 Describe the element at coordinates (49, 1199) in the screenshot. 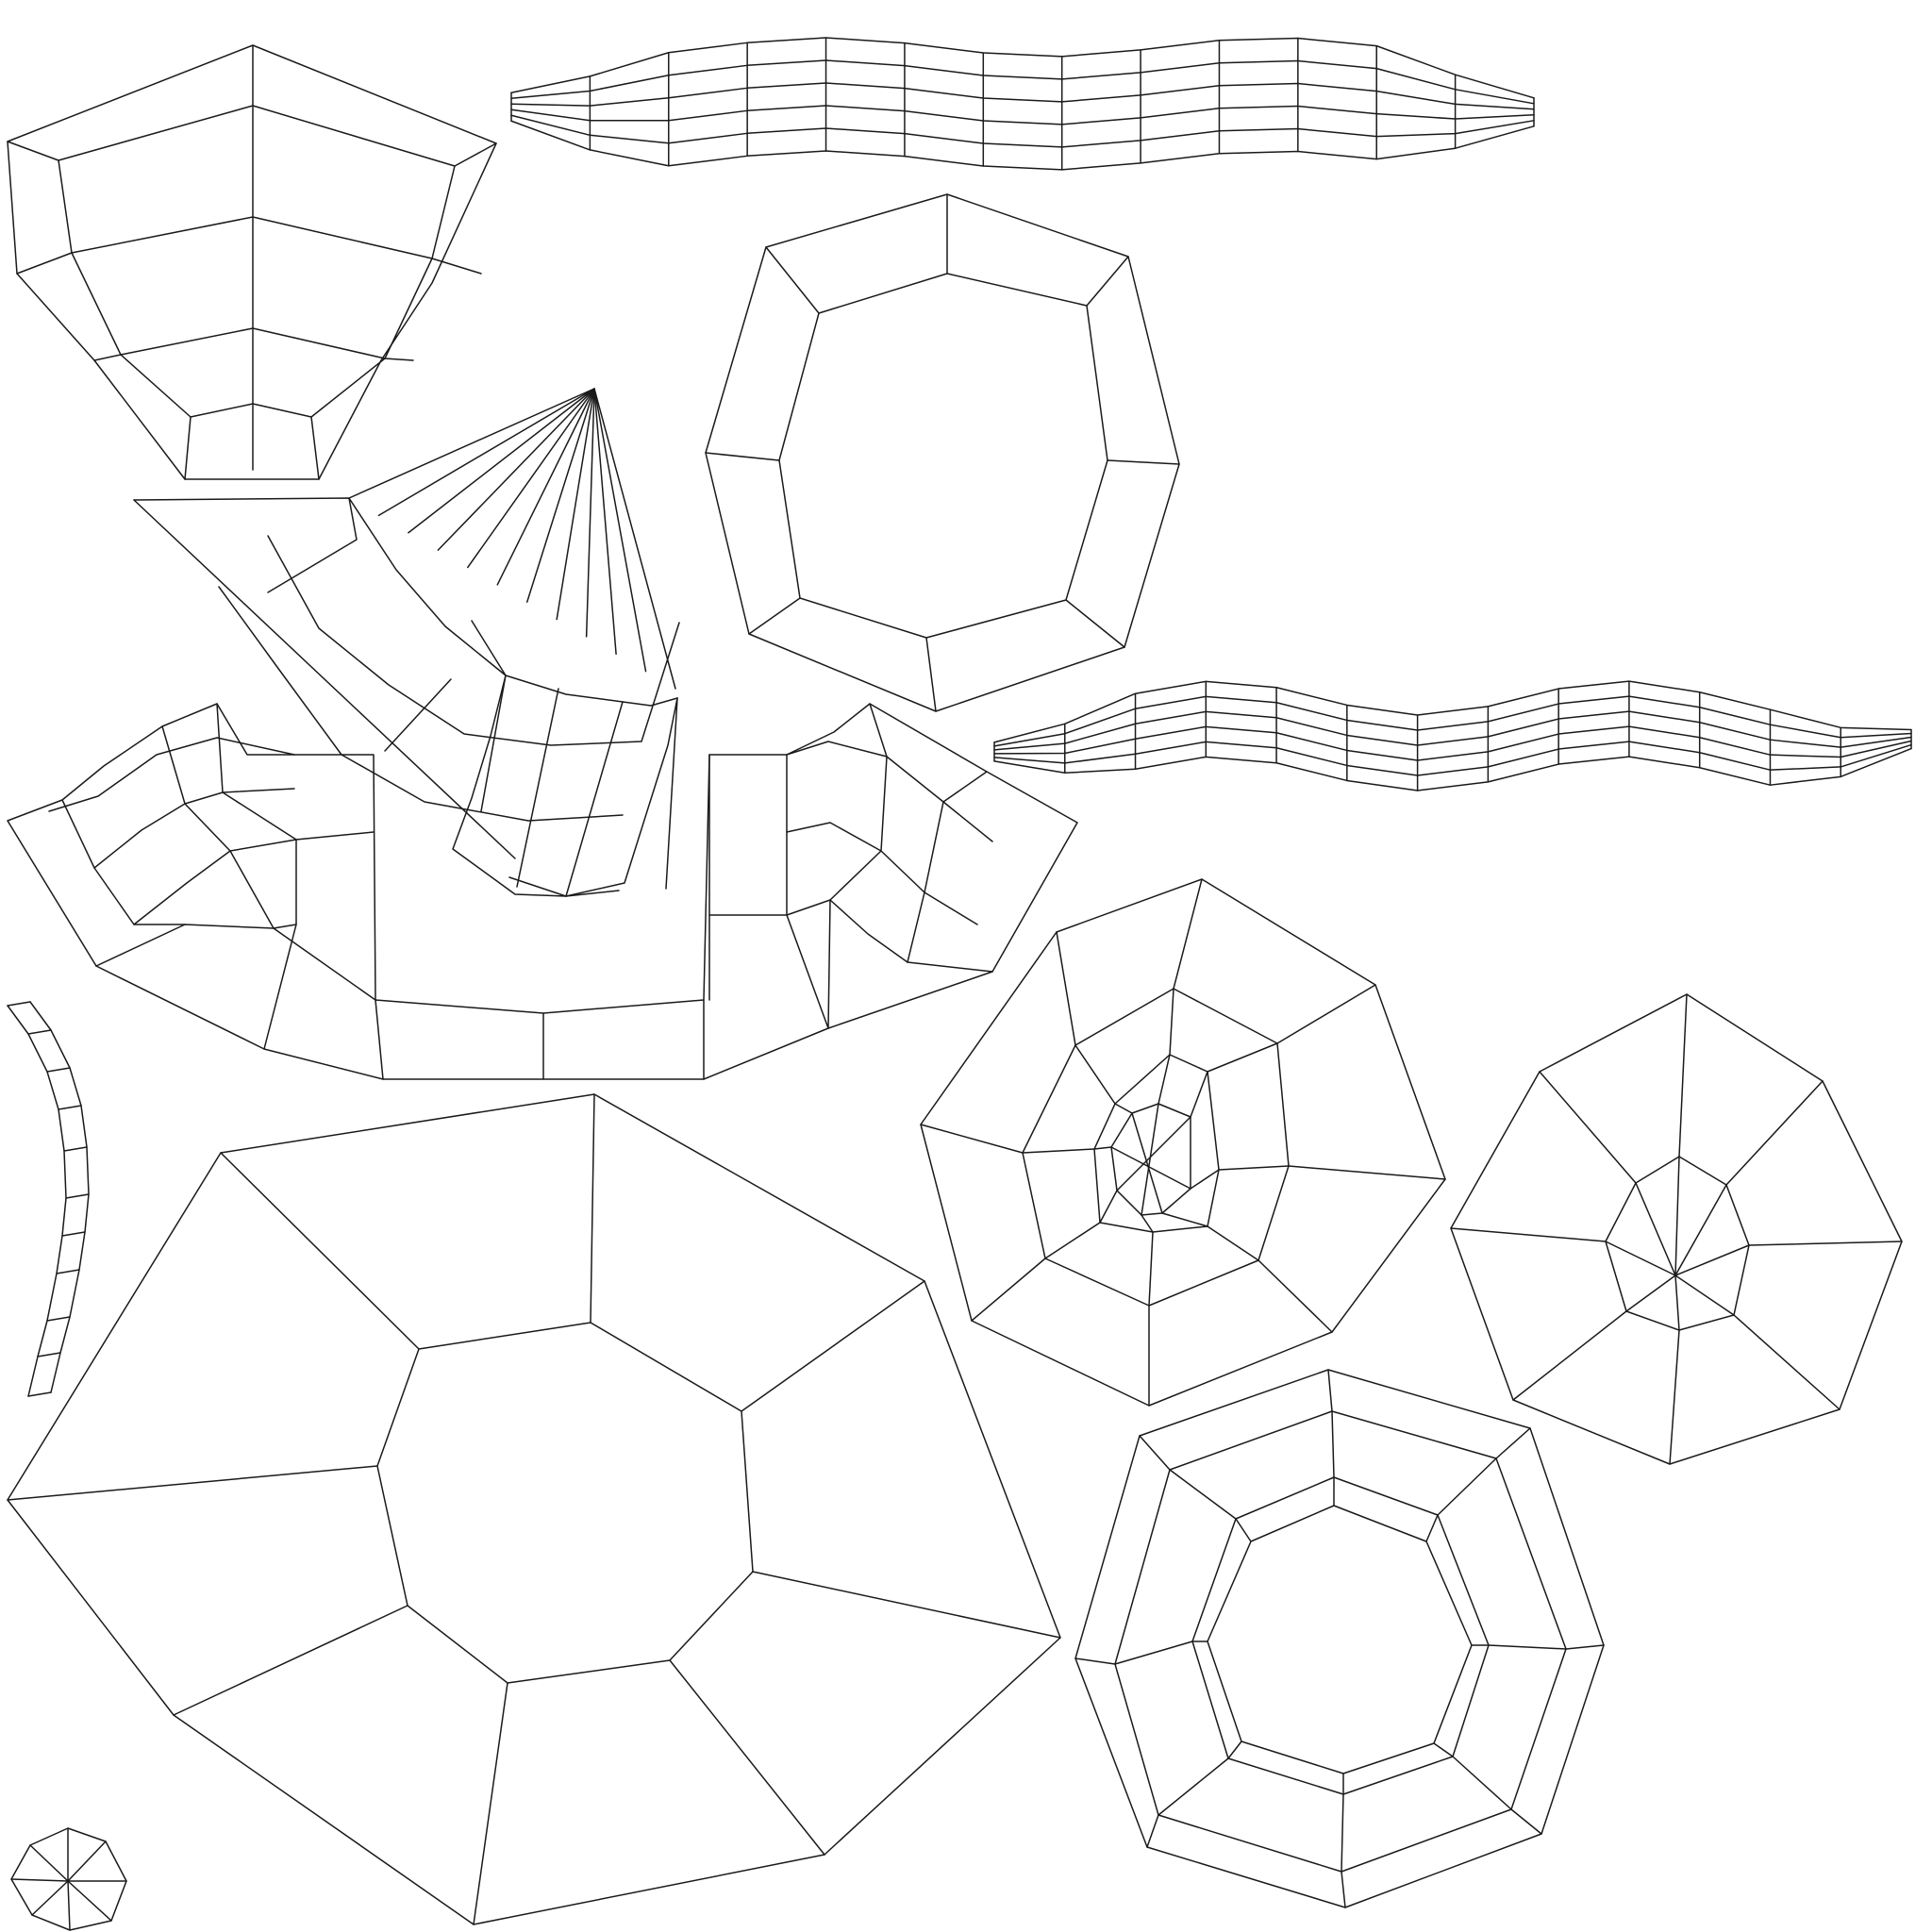

I see `thin-arc-strip-island` at that location.